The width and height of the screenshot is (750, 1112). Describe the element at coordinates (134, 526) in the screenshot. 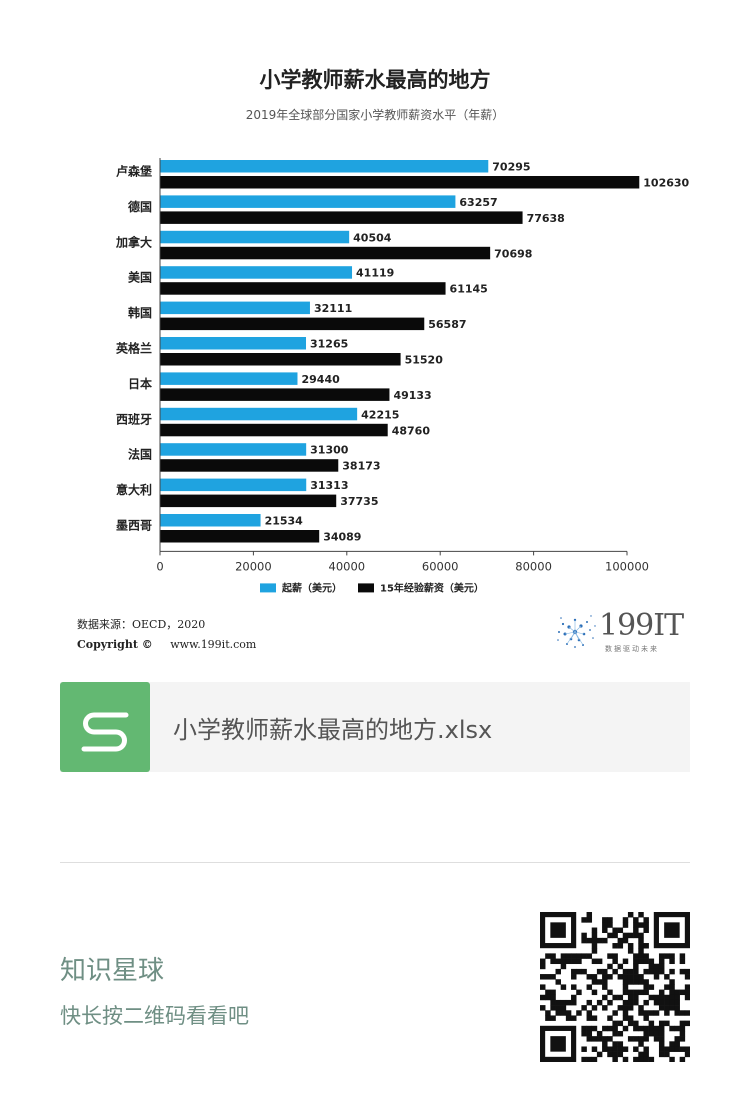

I see `category-label: 墨西哥` at that location.